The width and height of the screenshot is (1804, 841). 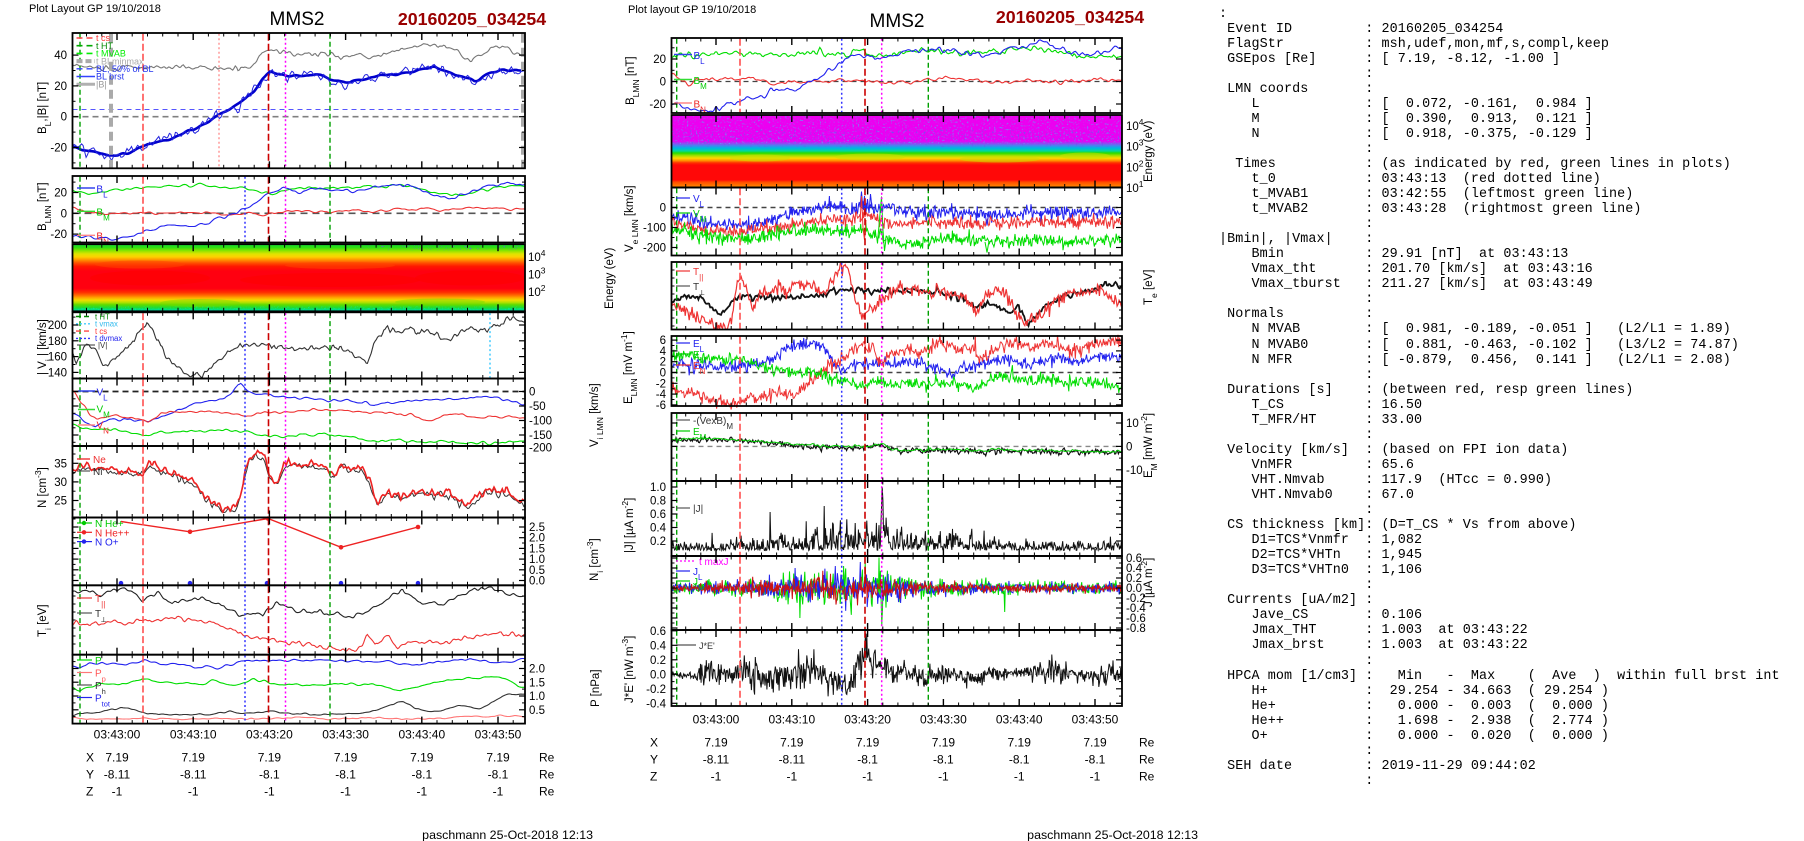 I want to click on svg-text: 0.5, so click(x=537, y=571).